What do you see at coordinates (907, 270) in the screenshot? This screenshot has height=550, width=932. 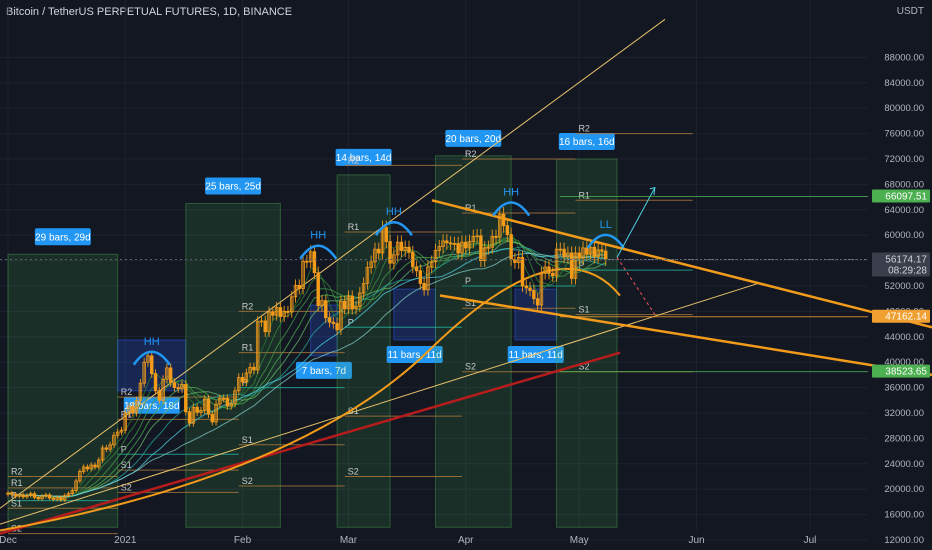 I see `price-tag-timer: 08:29:28` at bounding box center [907, 270].